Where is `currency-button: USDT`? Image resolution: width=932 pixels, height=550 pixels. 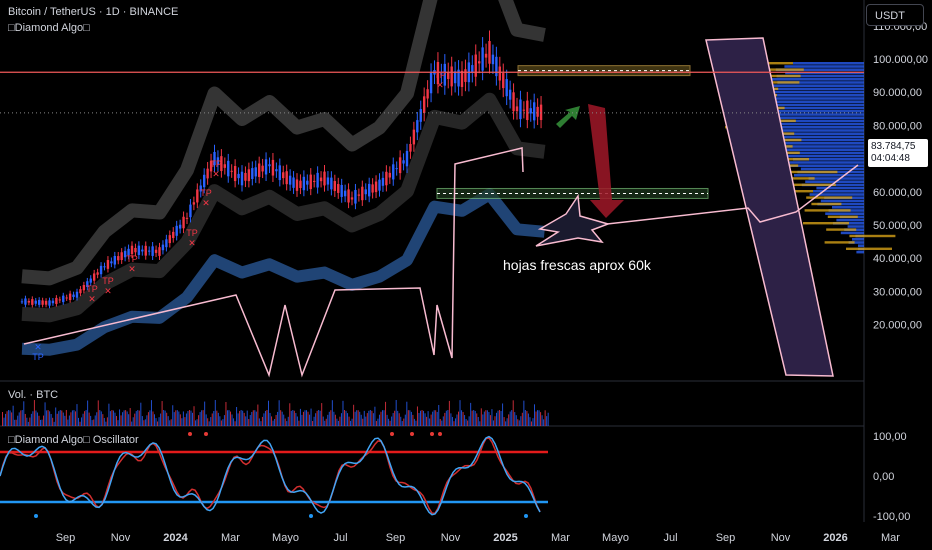
currency-button: USDT is located at coordinates (895, 15).